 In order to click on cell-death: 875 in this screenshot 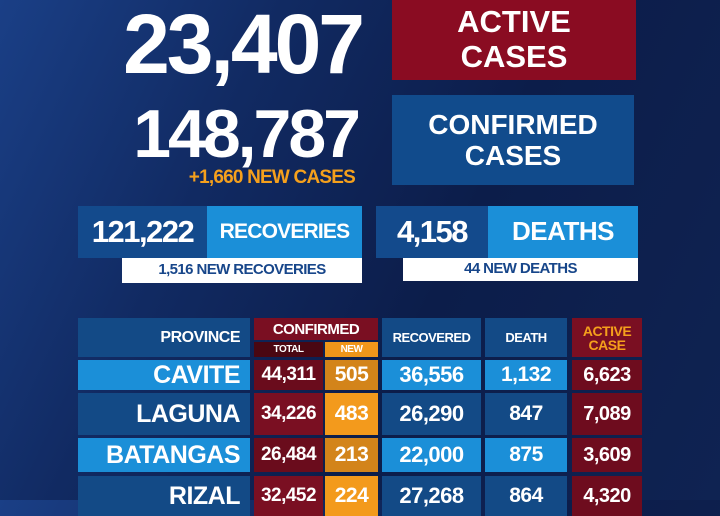, I will do `click(526, 455)`.